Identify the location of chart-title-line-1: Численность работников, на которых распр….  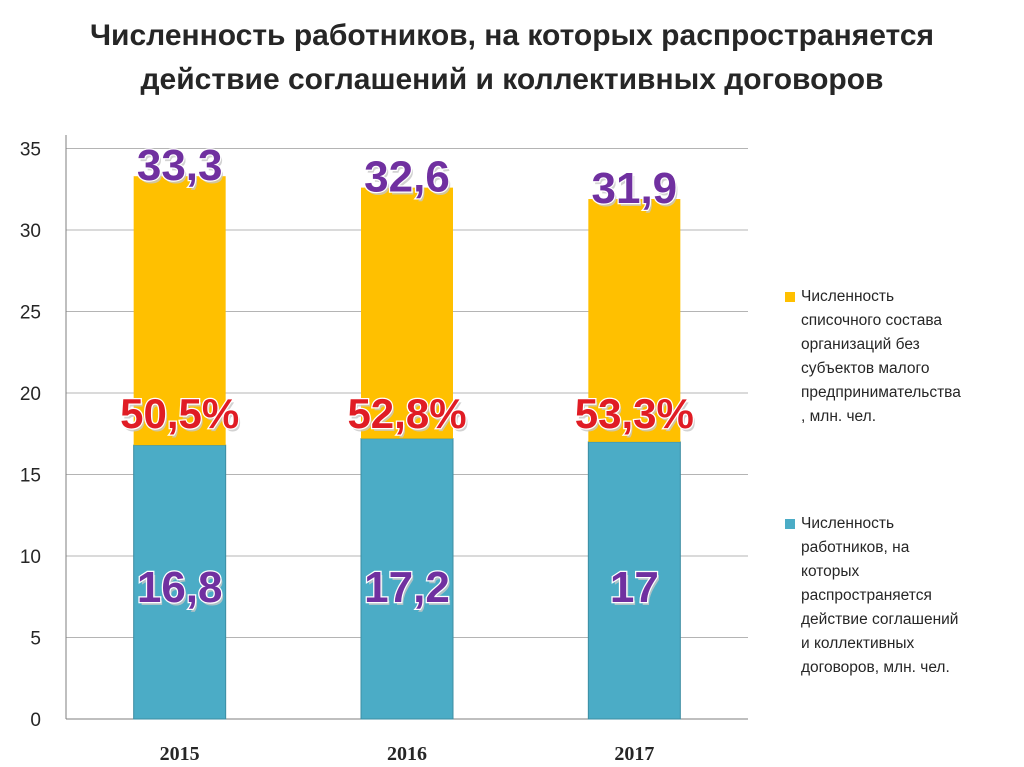
(512, 35).